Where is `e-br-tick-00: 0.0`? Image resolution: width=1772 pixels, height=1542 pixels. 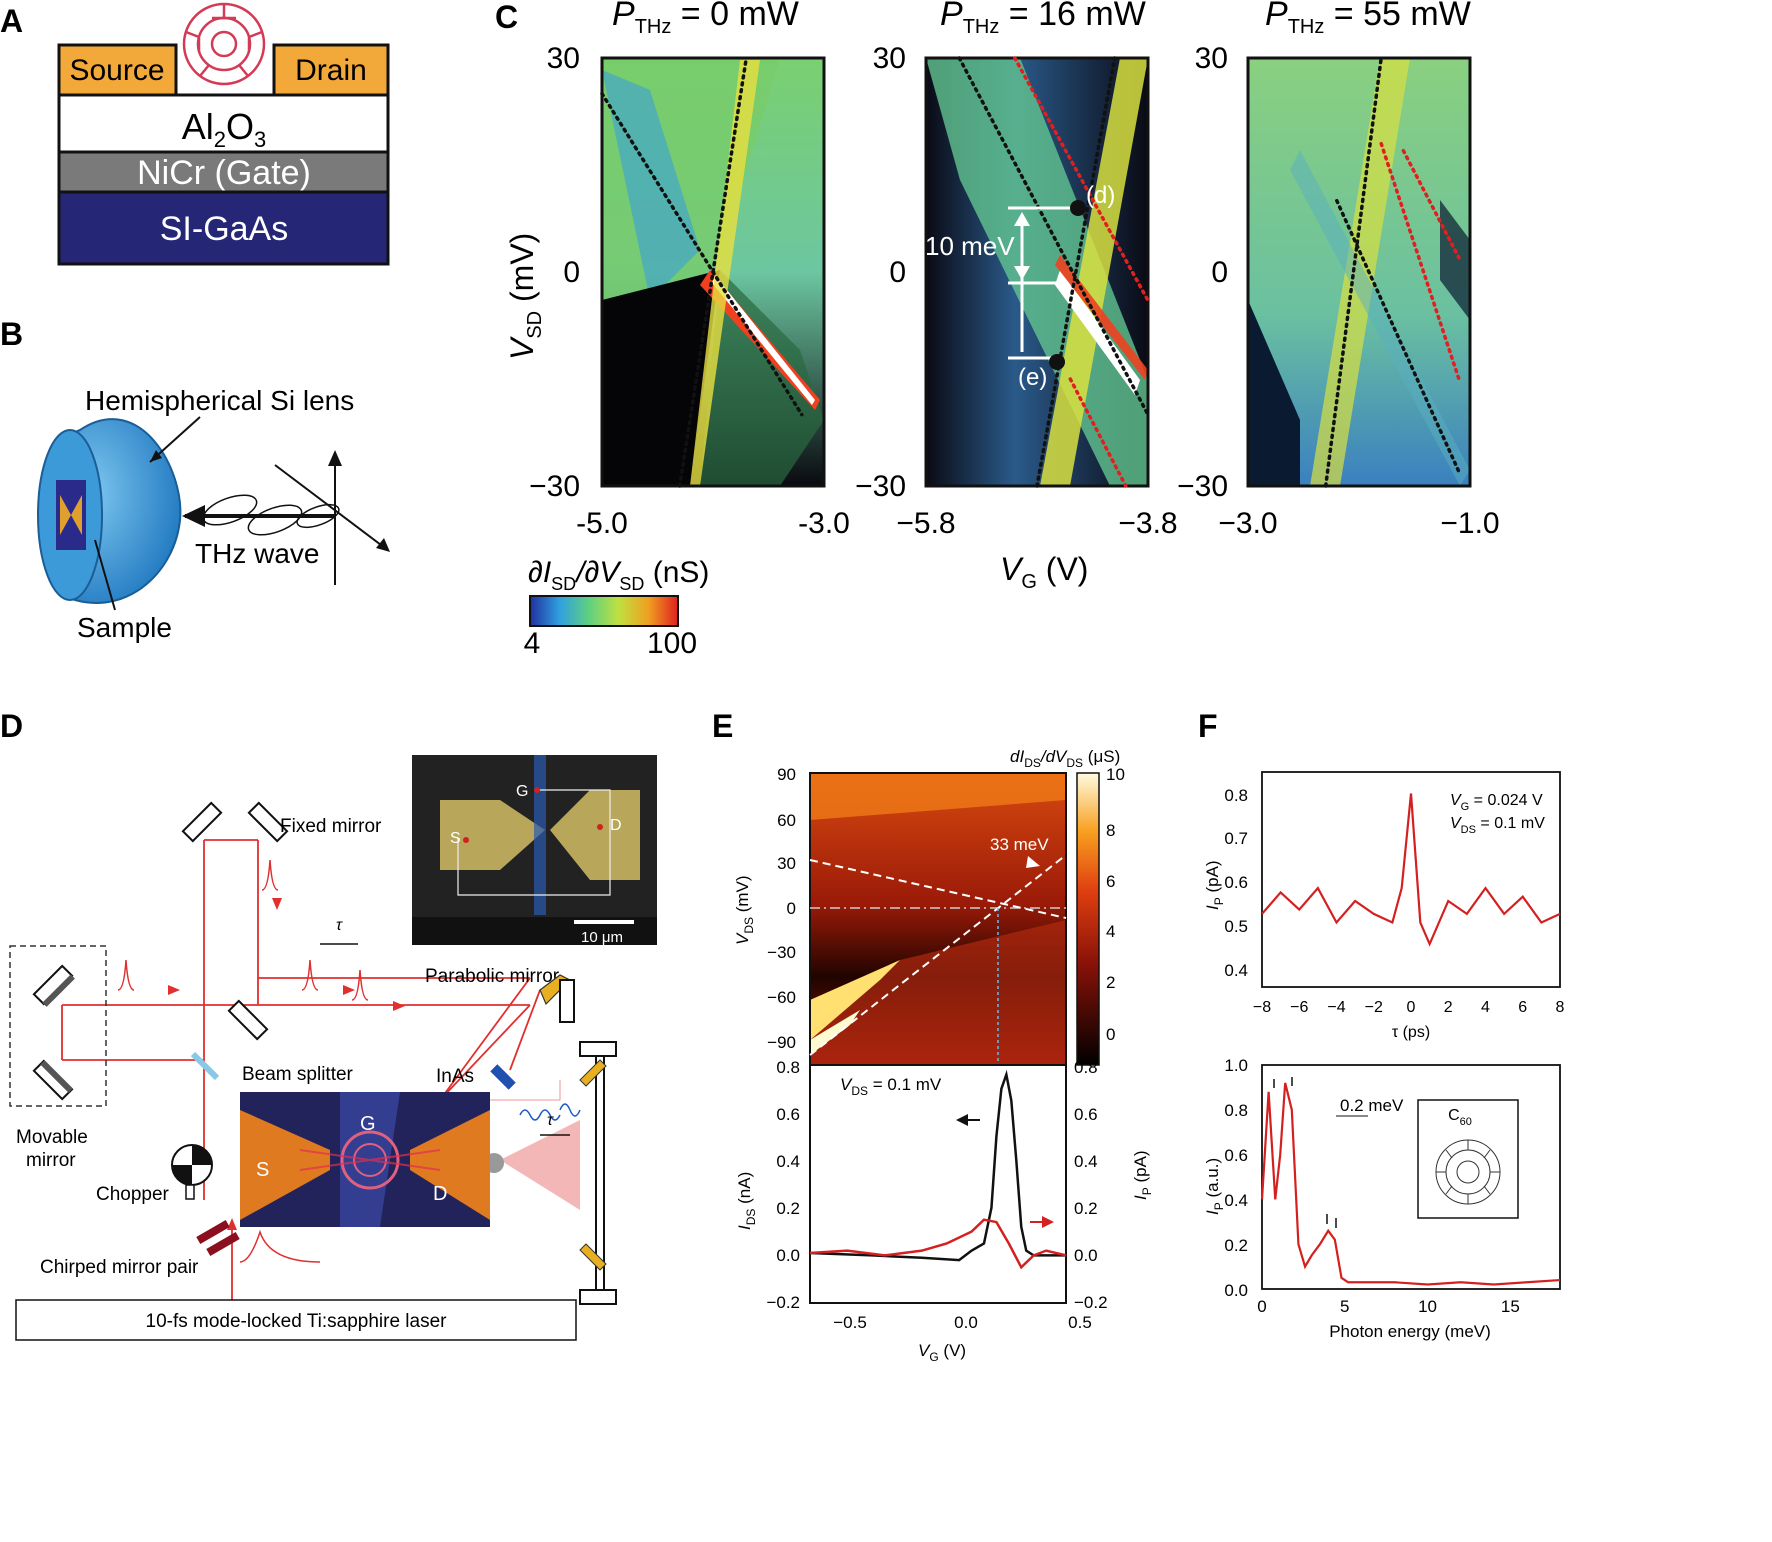
e-br-tick-00: 0.0 is located at coordinates (1086, 1255).